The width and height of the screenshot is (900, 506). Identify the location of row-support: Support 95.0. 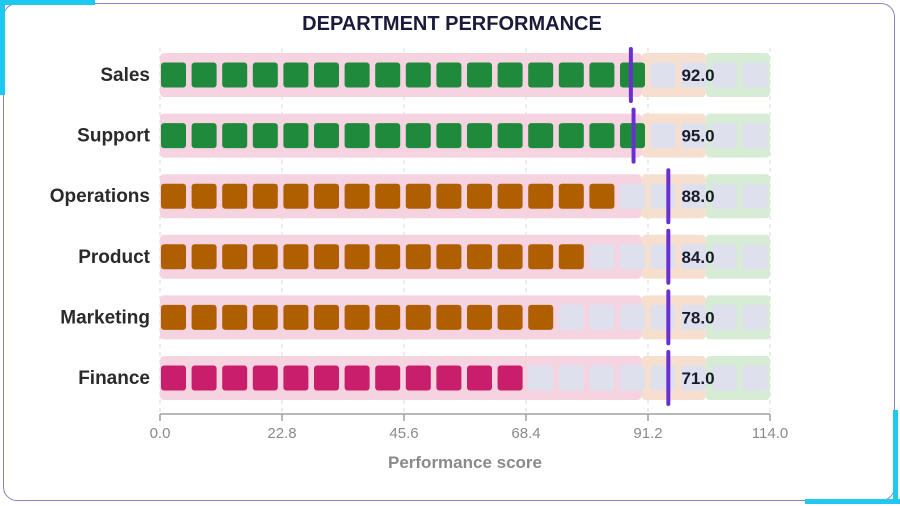
(423, 135).